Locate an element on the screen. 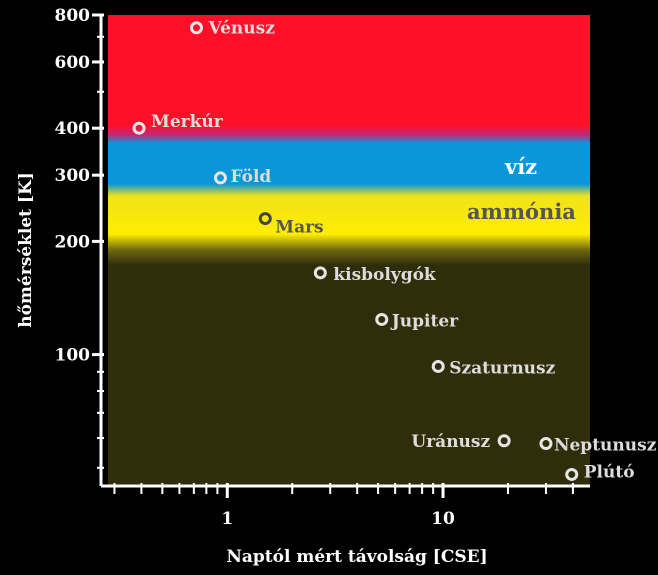 Image resolution: width=658 pixels, height=575 pixels. y-tick-label: 600 is located at coordinates (73, 63).